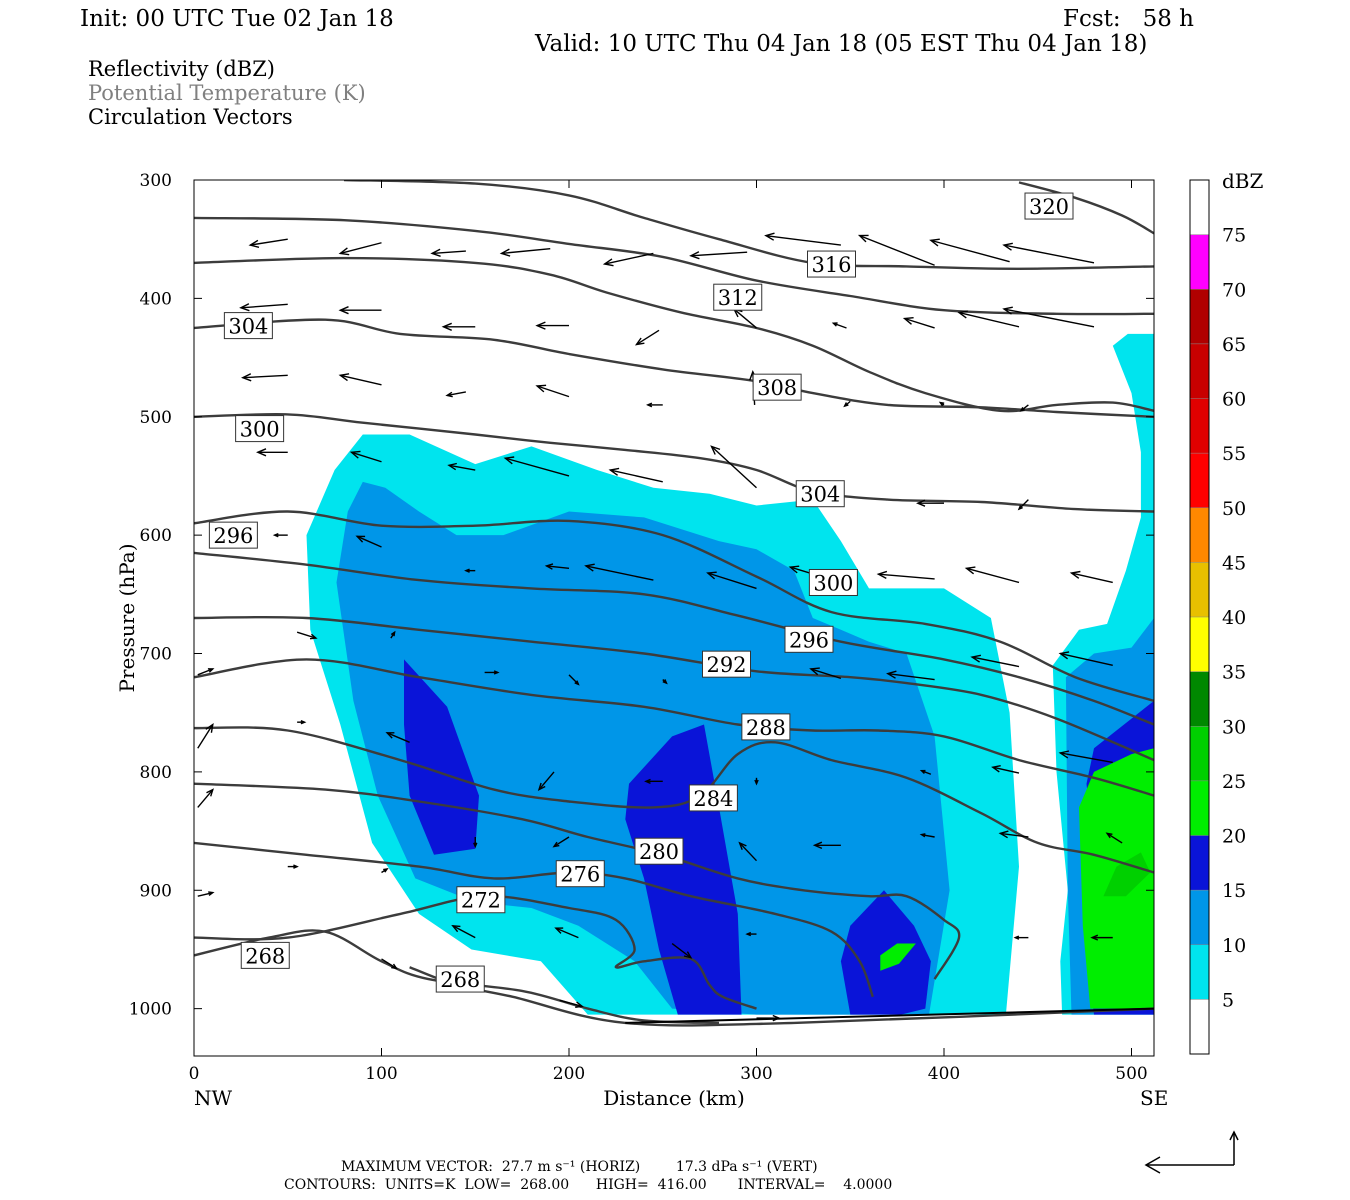 The height and width of the screenshot is (1200, 1350). What do you see at coordinates (659, 851) in the screenshot?
I see `theta-label: 280` at bounding box center [659, 851].